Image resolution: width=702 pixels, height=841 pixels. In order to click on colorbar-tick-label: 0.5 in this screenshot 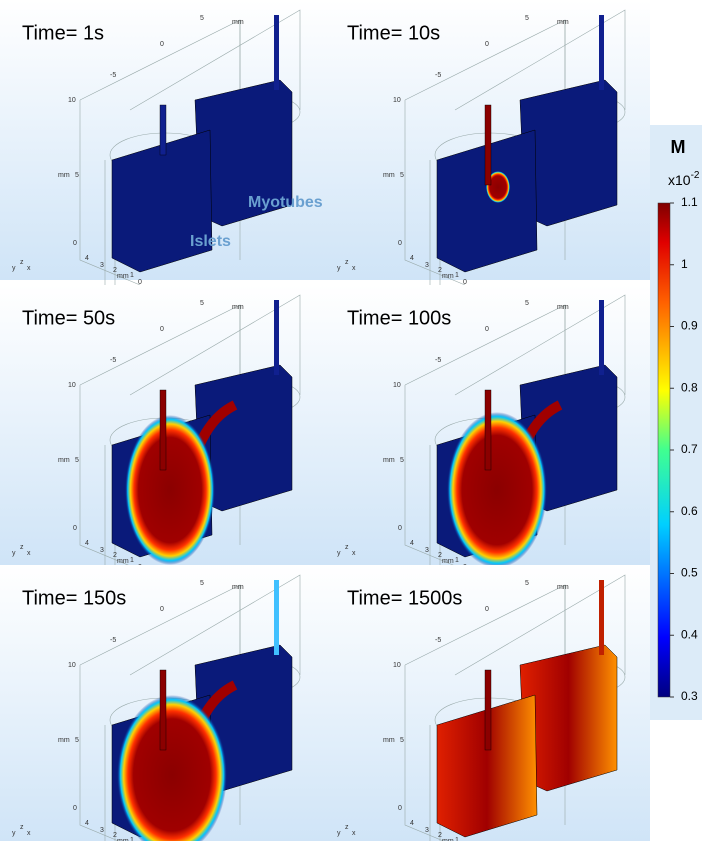, I will do `click(689, 573)`.